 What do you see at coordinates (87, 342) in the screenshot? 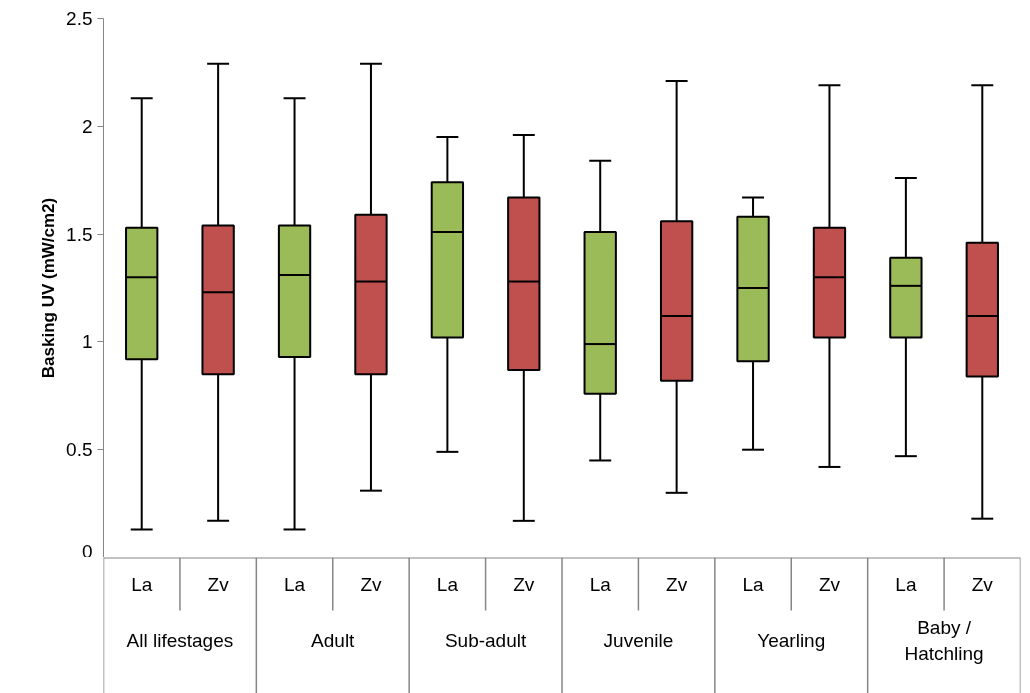
I see `y-tick-label: 1` at bounding box center [87, 342].